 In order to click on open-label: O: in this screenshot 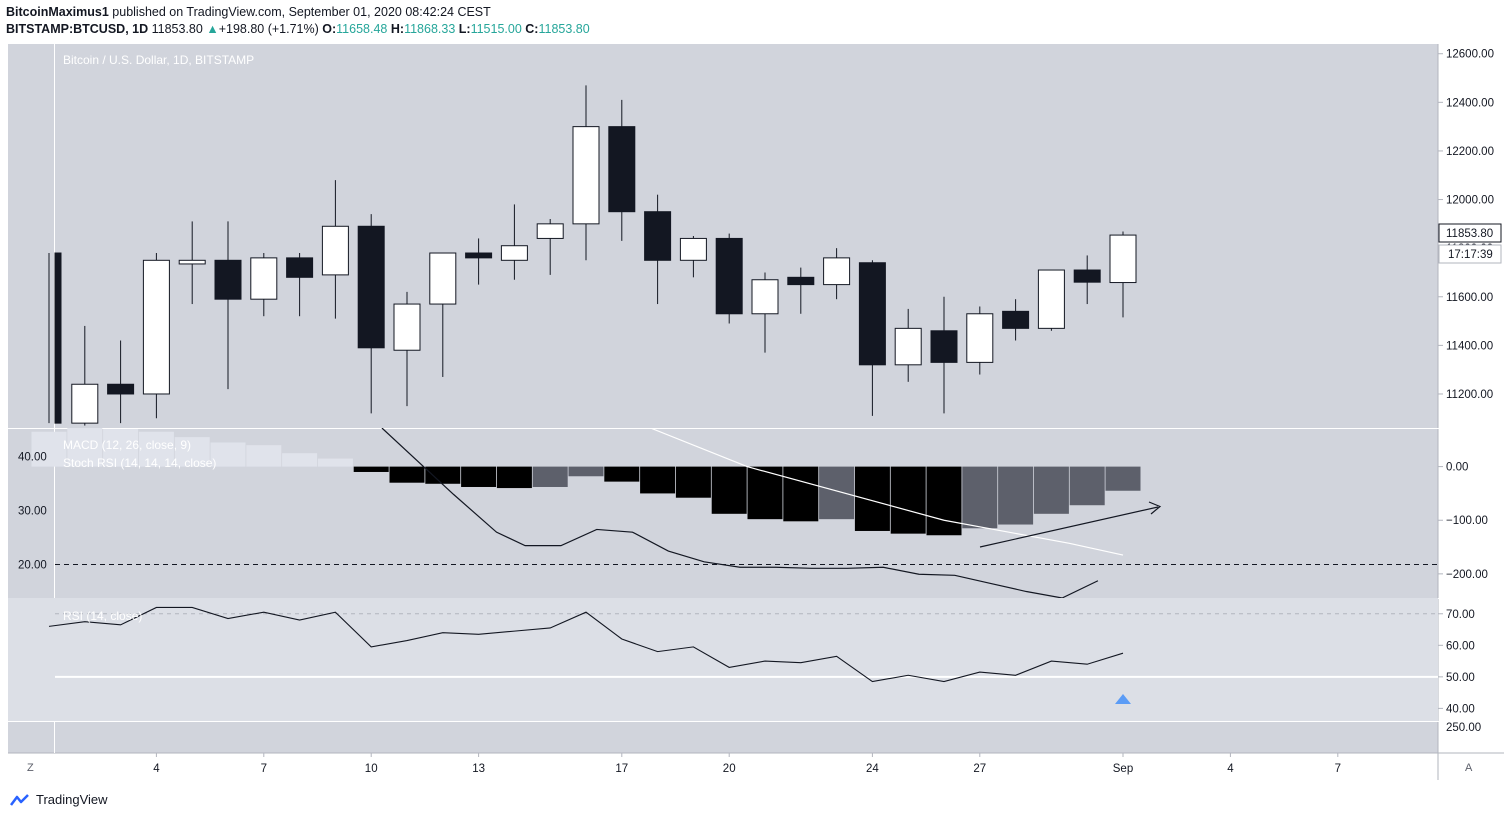, I will do `click(329, 29)`.